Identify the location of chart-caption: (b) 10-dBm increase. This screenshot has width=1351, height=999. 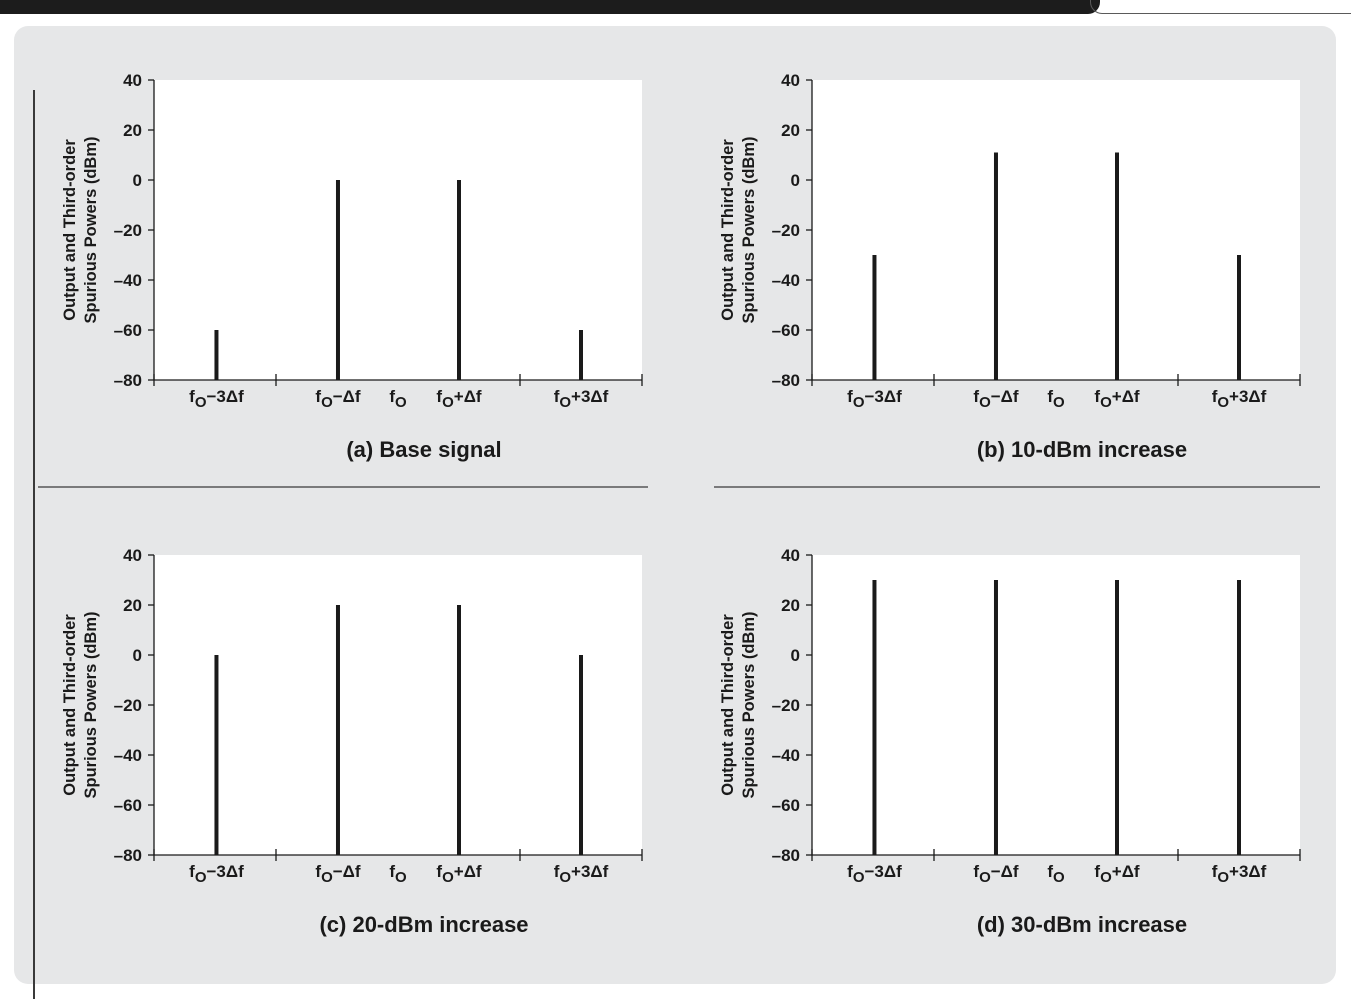
(1082, 449).